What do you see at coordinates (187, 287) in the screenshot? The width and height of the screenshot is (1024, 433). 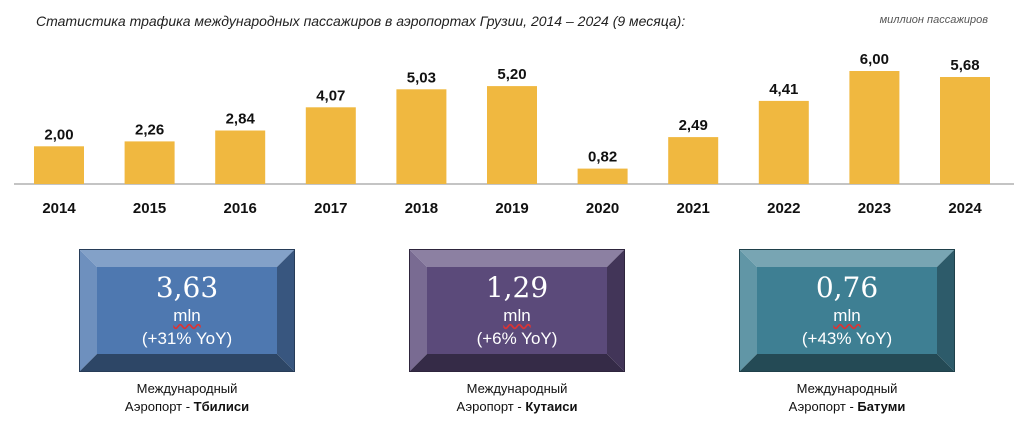 I see `tbilisi-value: 3,63` at bounding box center [187, 287].